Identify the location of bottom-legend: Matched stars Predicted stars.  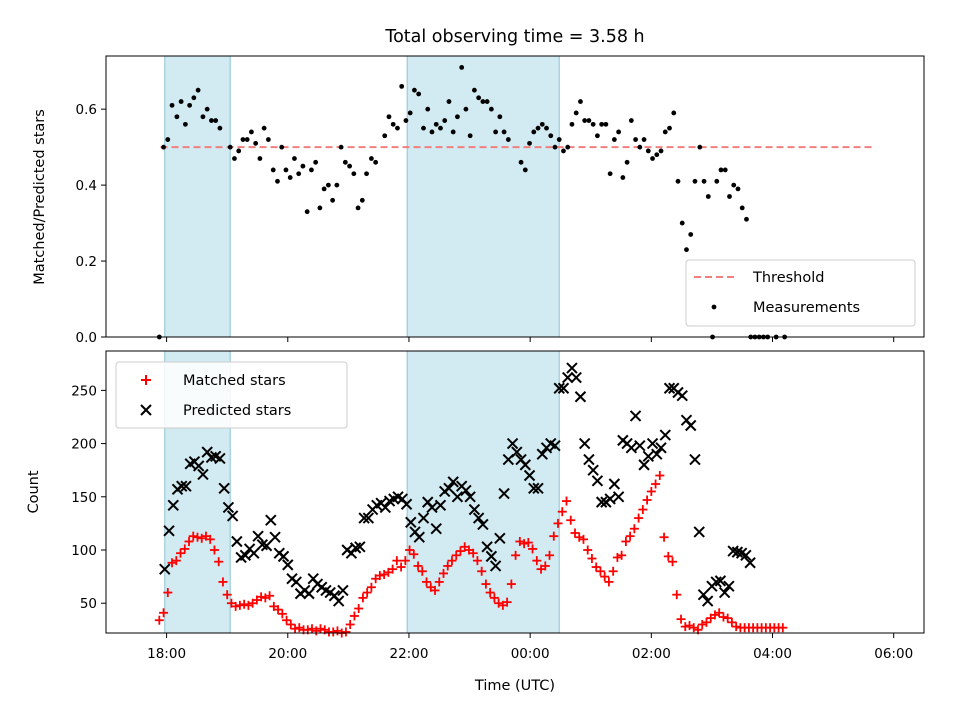
(231, 395).